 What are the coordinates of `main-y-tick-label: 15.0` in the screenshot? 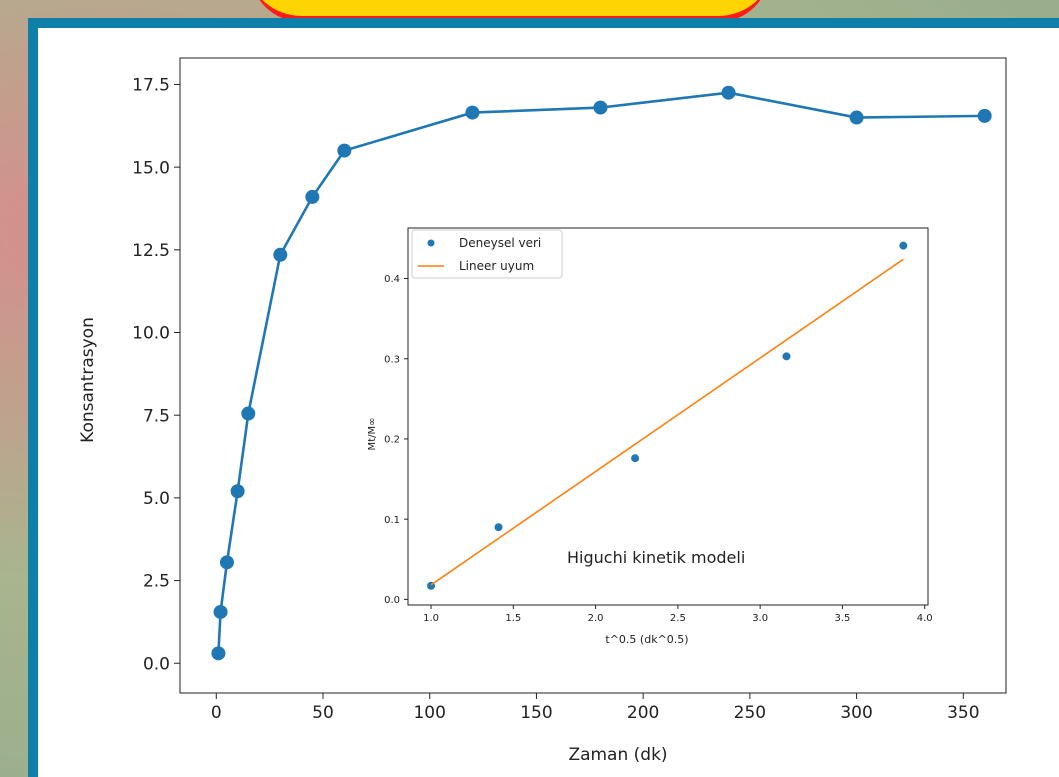 It's located at (151, 168).